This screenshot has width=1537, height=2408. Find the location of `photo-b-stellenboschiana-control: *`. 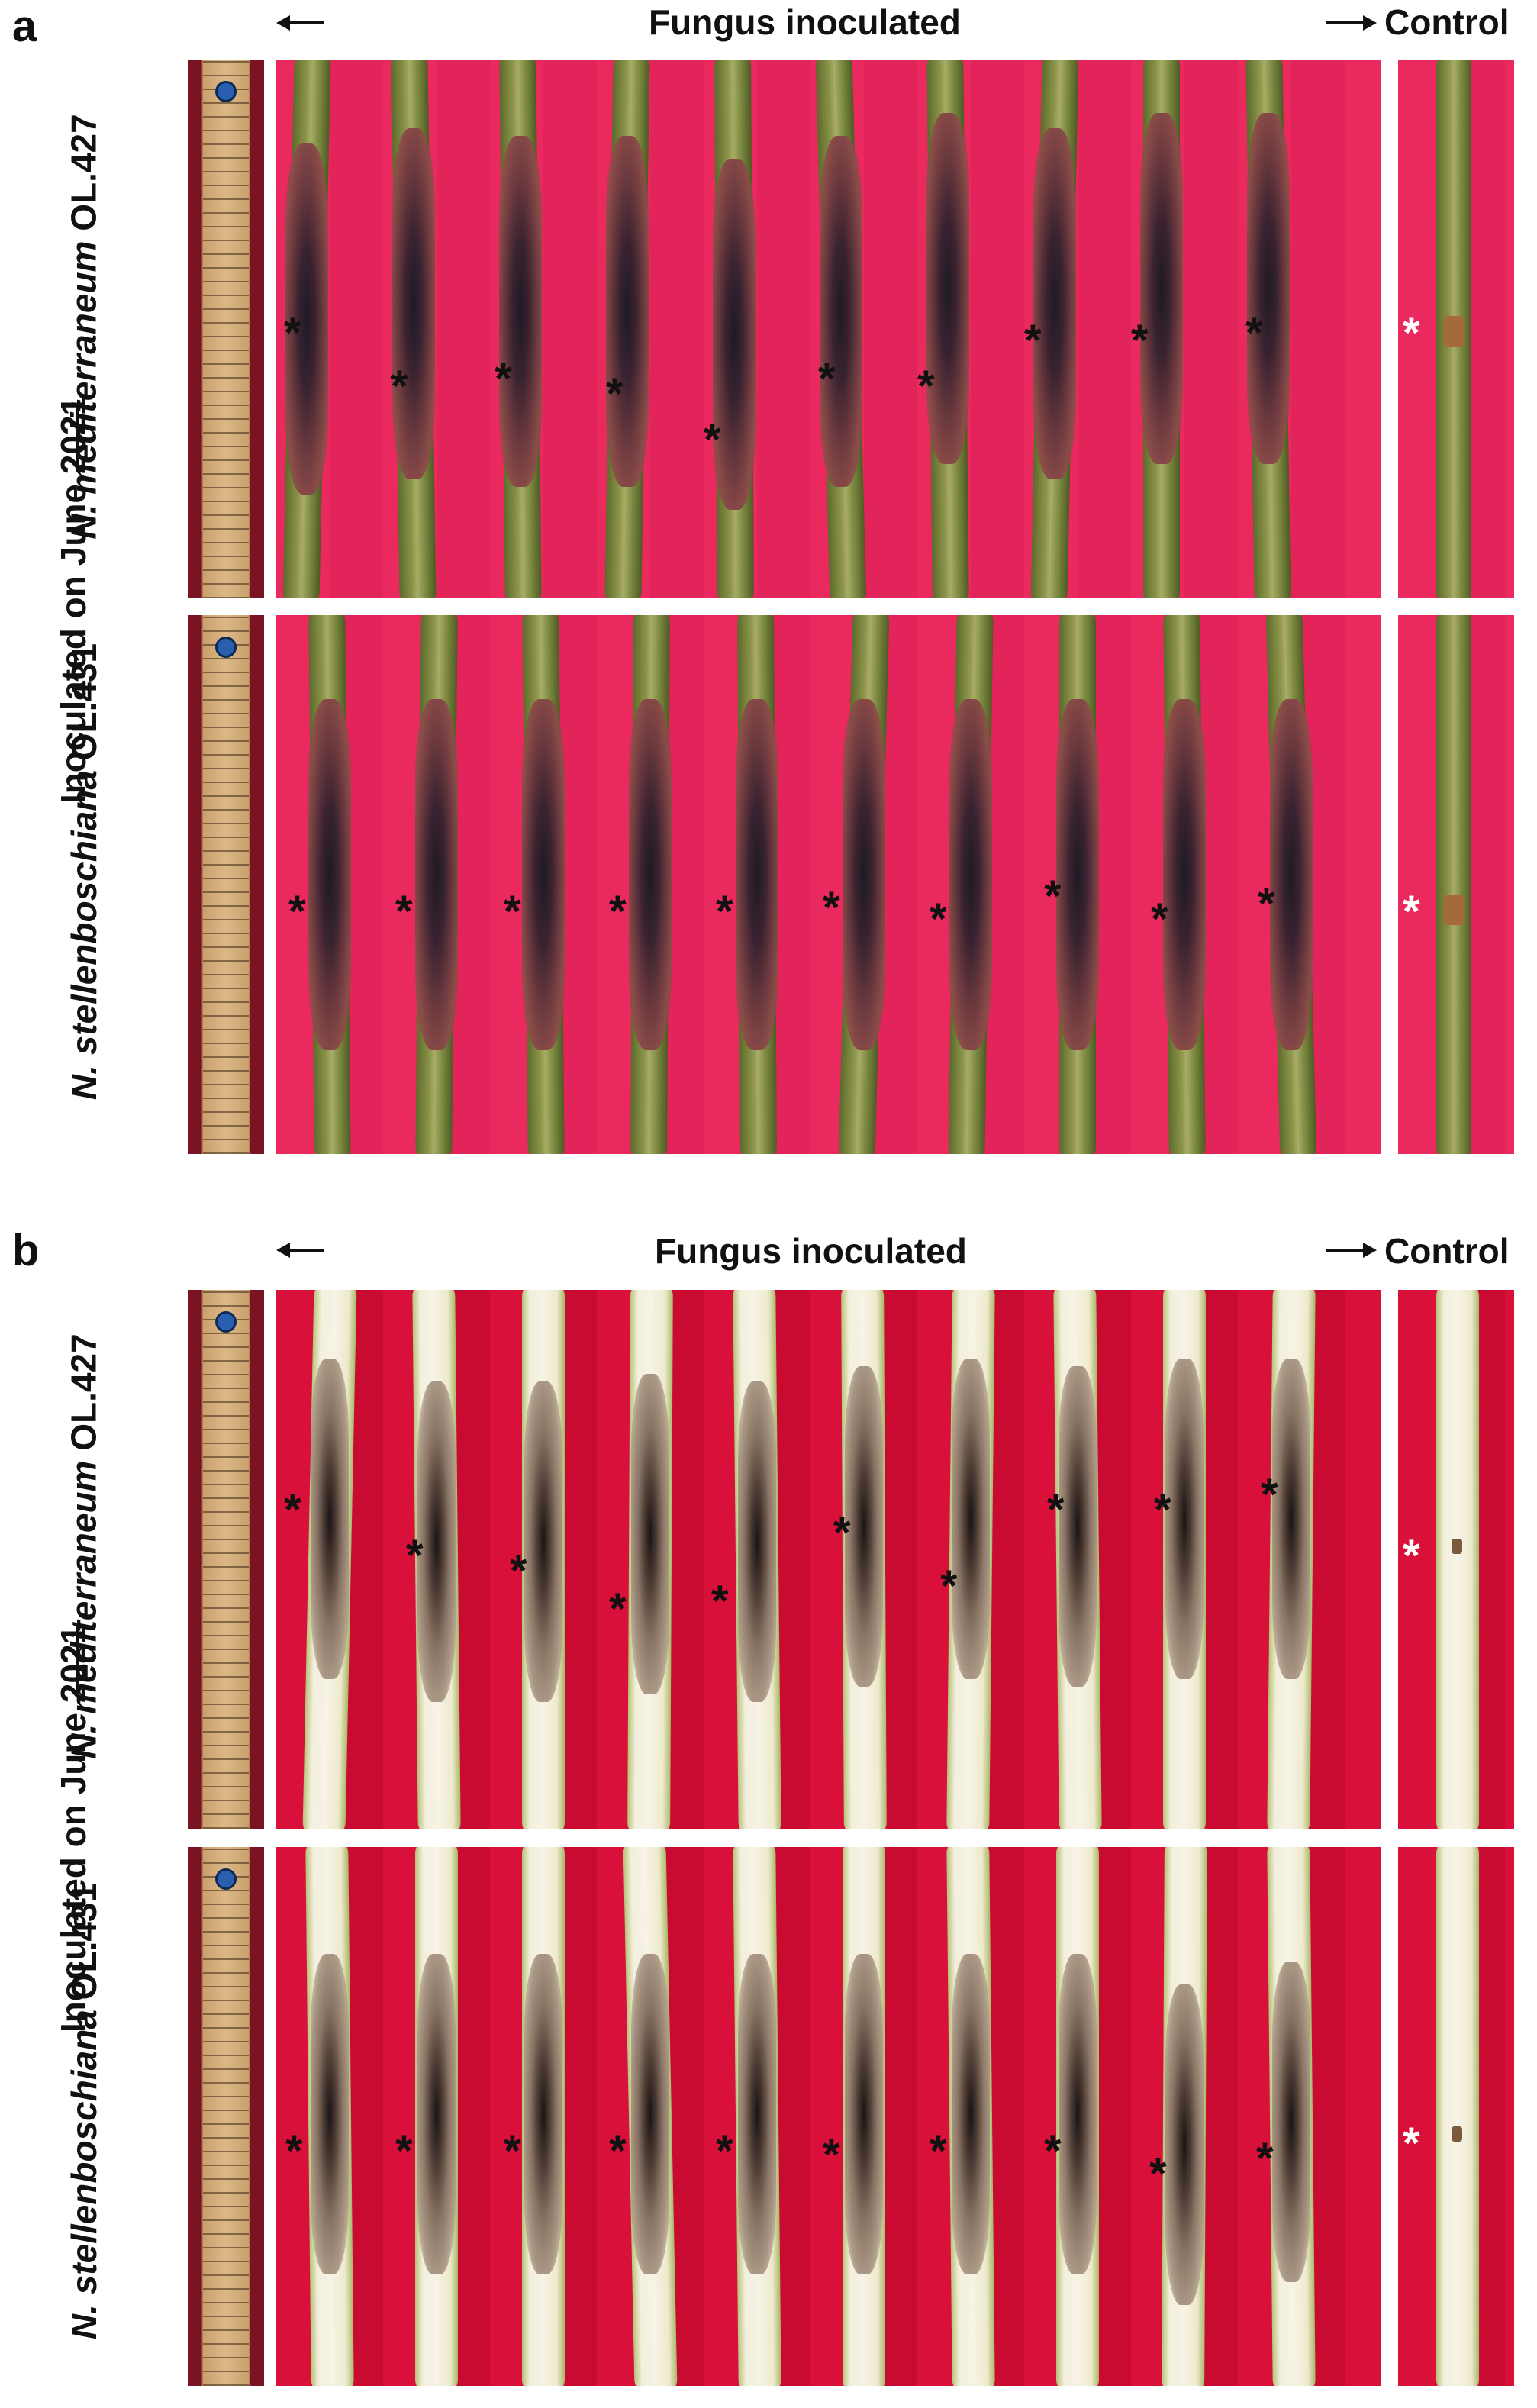

photo-b-stellenboschiana-control: * is located at coordinates (1456, 2116).